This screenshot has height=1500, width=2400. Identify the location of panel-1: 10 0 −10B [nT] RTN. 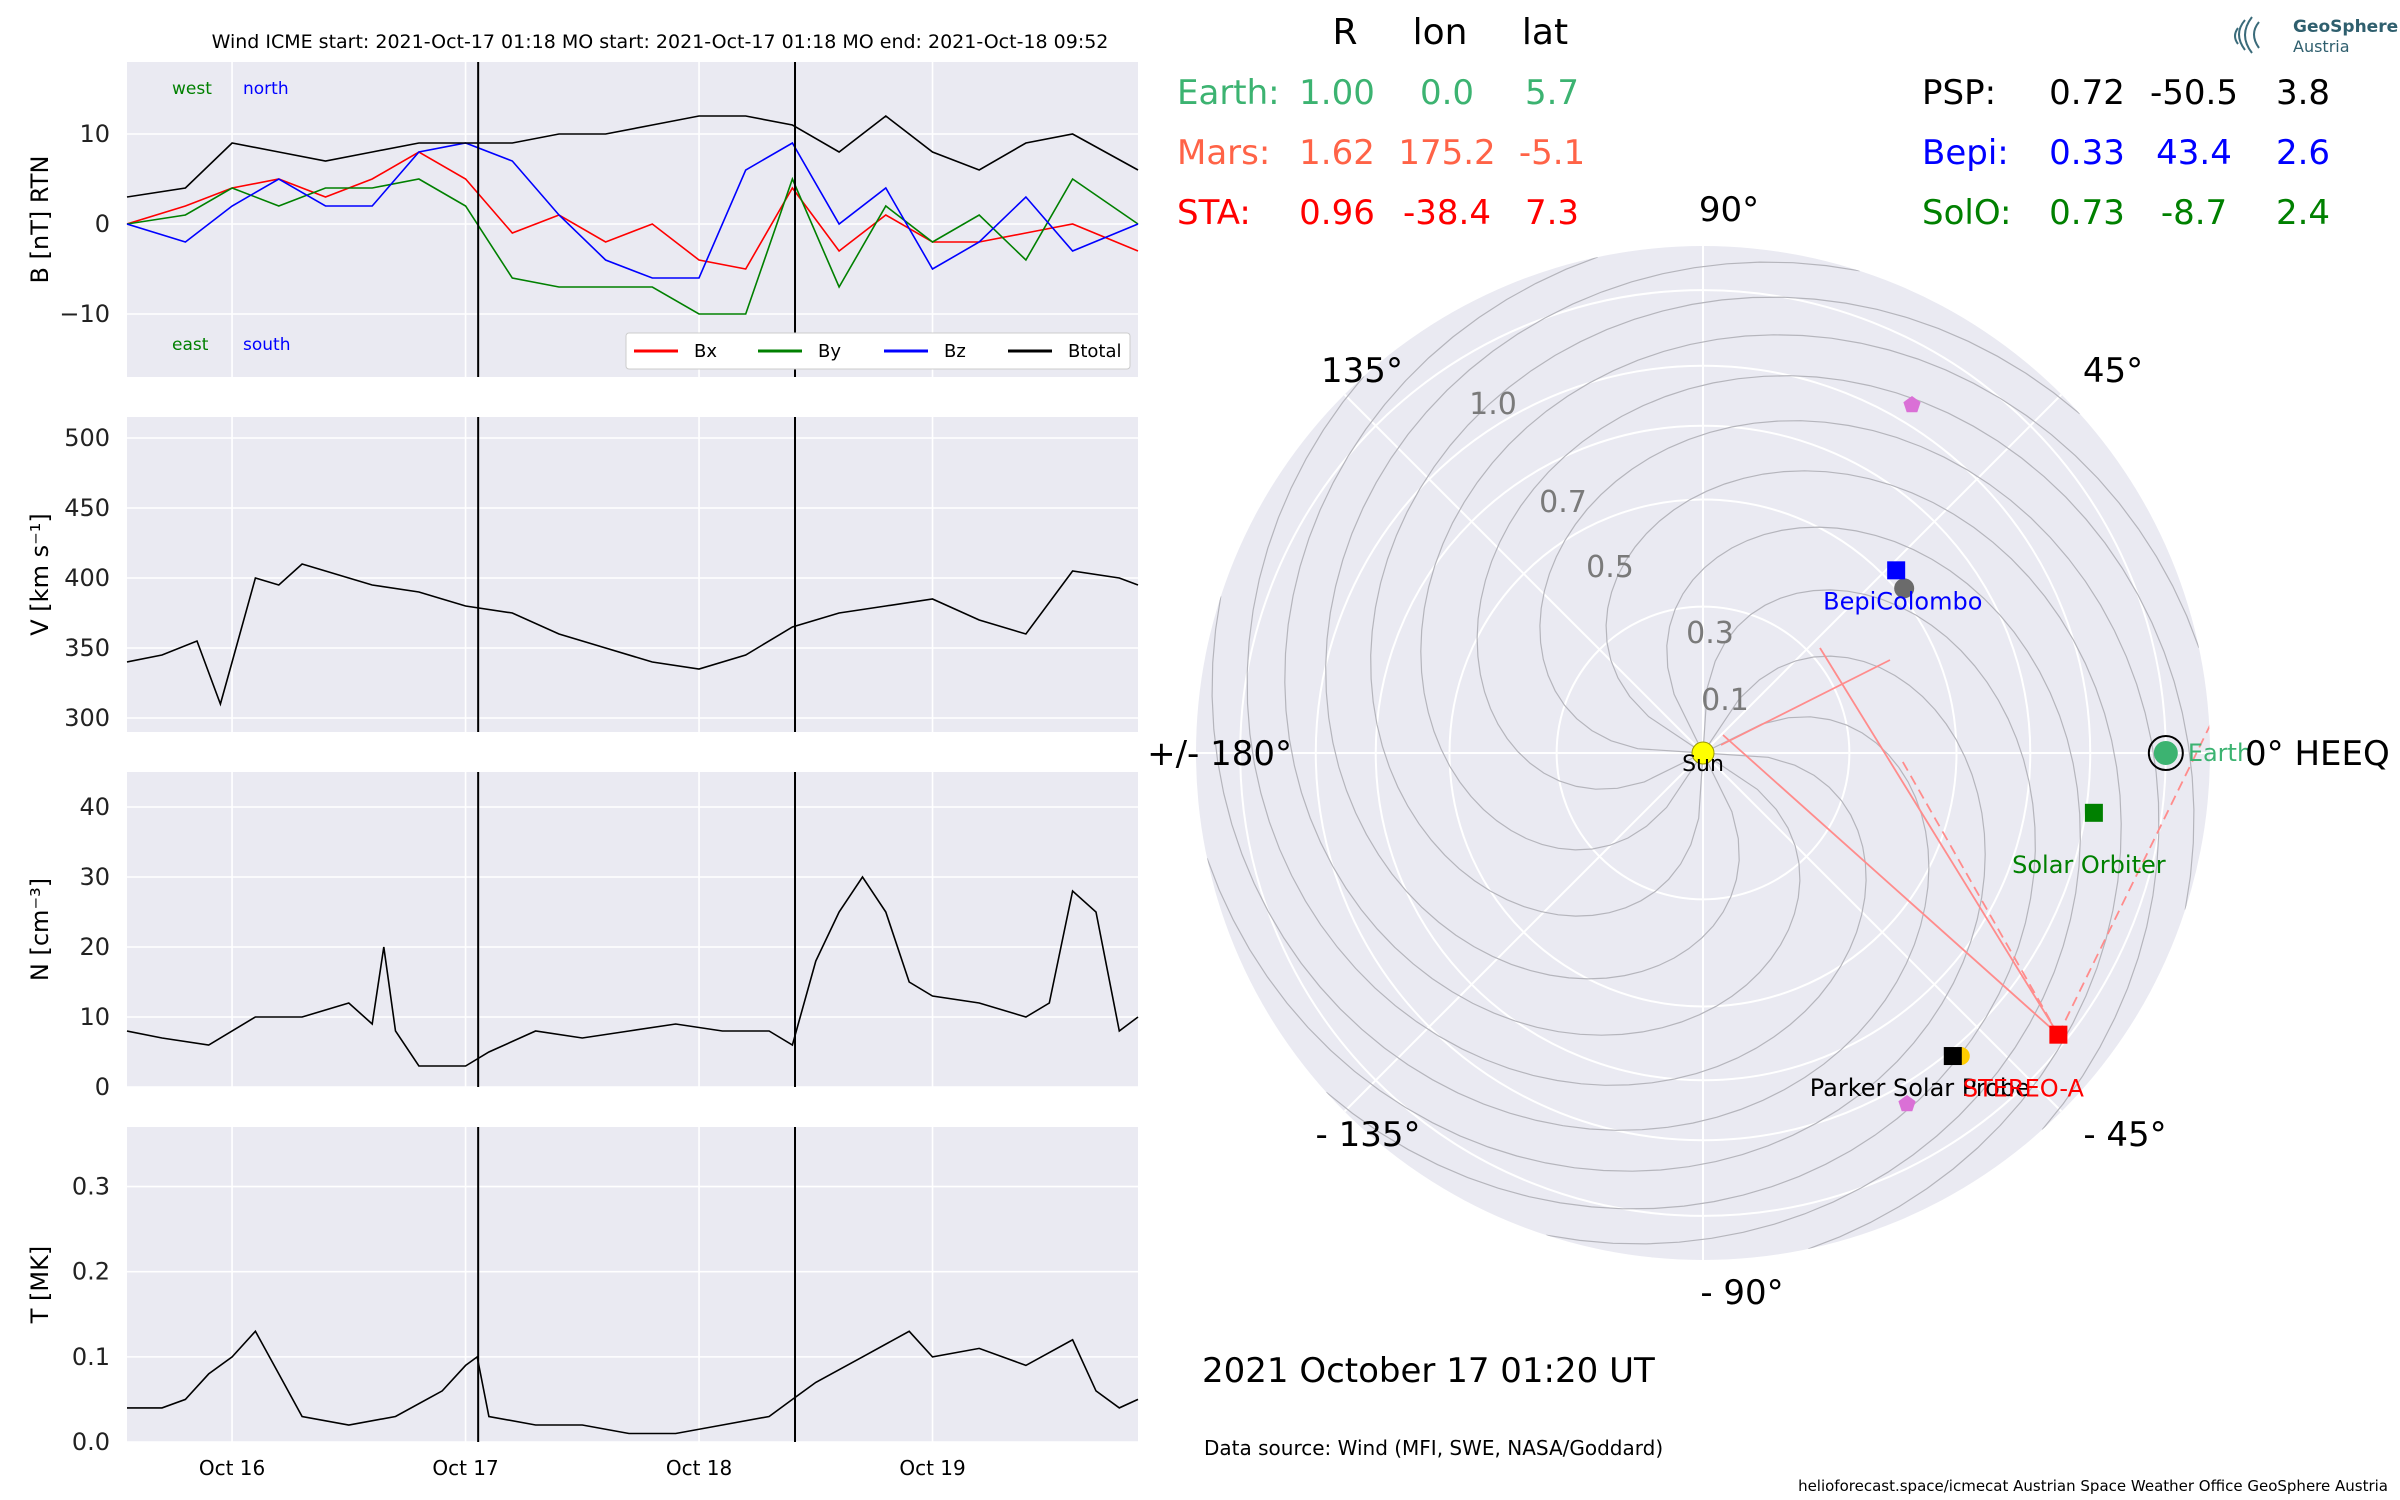
(582, 219).